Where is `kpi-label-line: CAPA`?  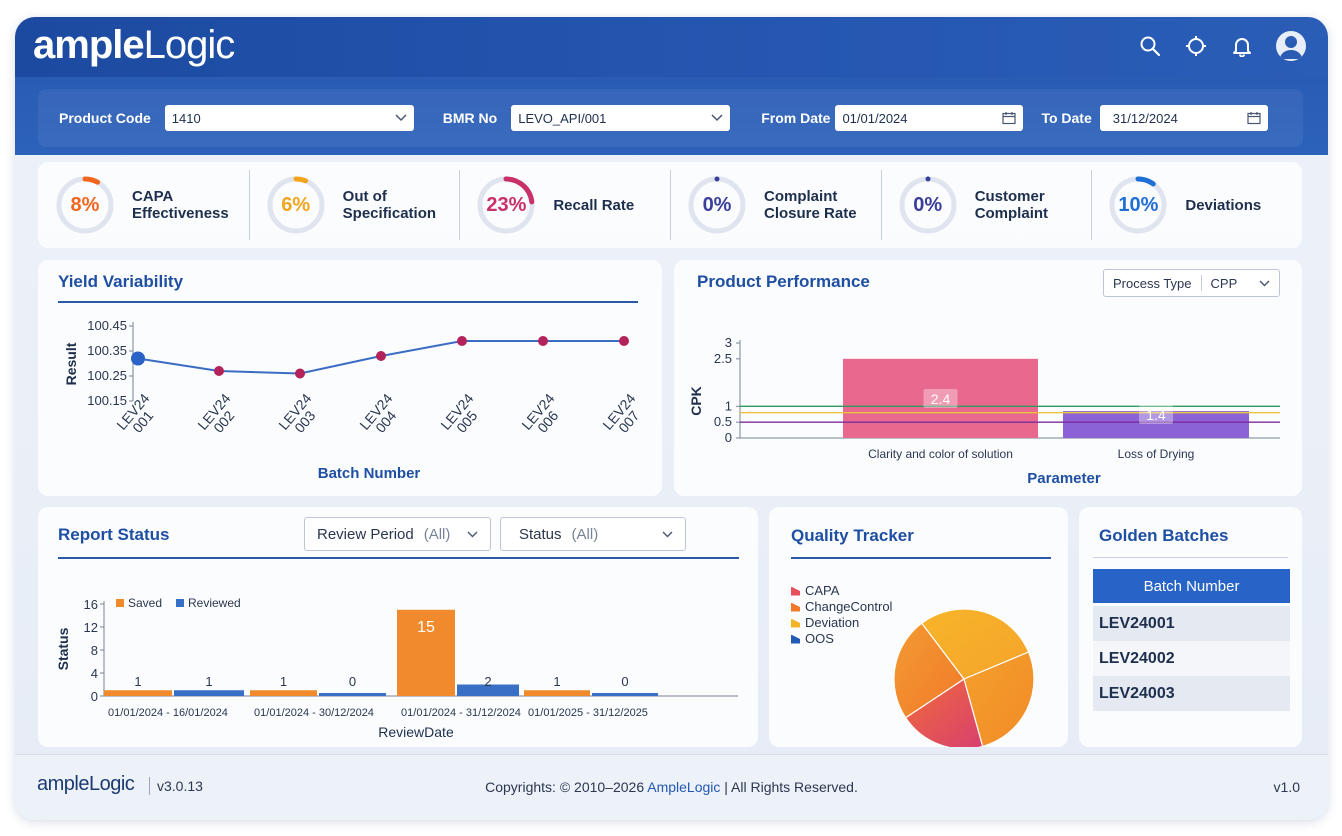
kpi-label-line: CAPA is located at coordinates (153, 196).